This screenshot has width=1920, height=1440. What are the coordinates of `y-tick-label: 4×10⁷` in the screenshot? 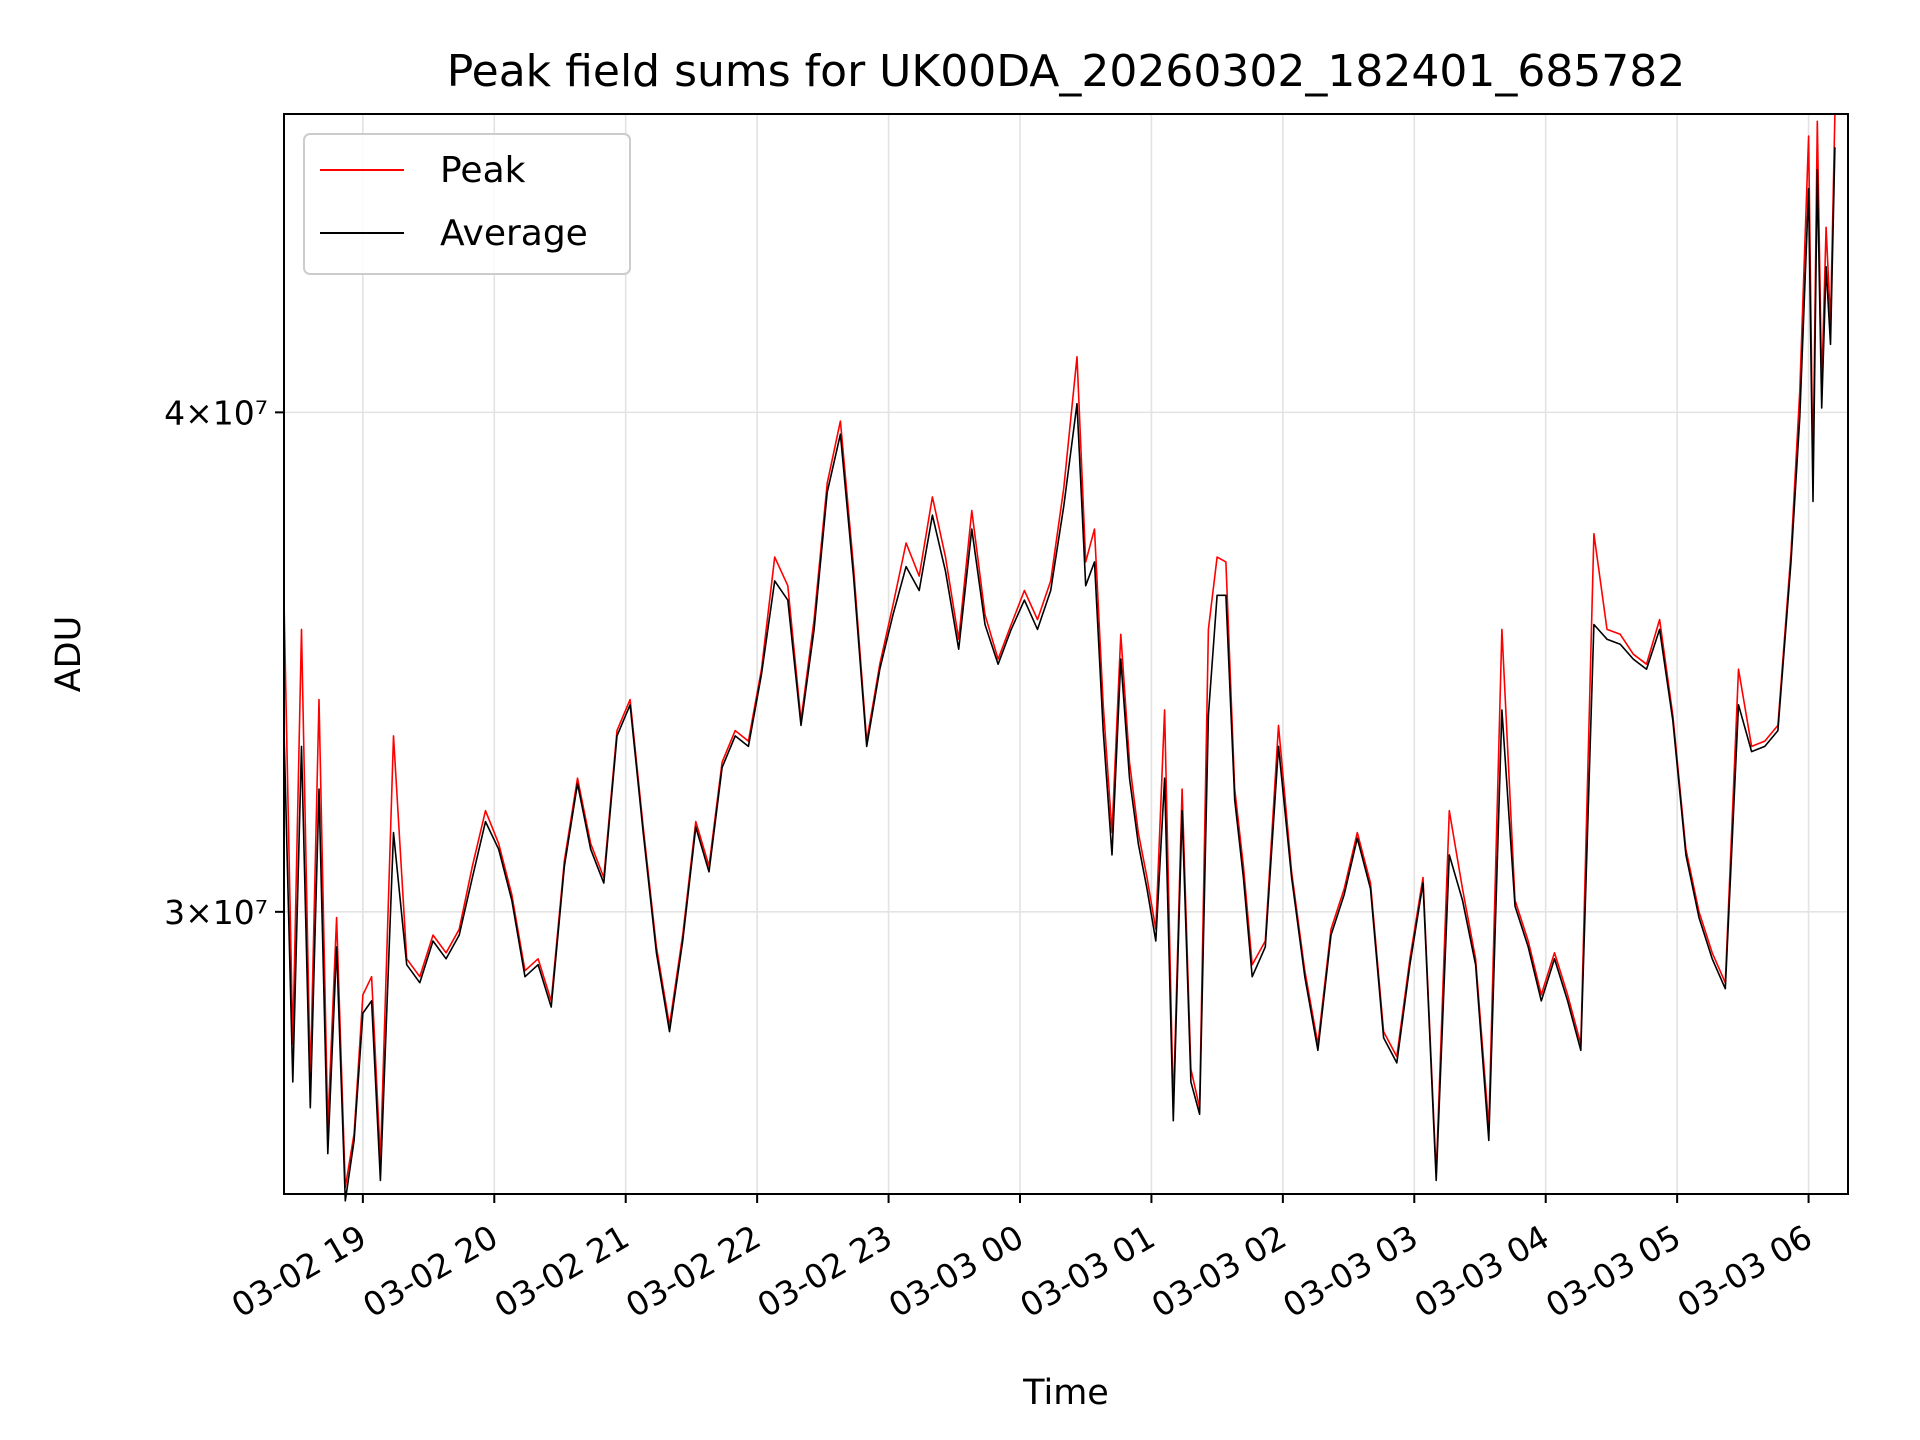 It's located at (216, 412).